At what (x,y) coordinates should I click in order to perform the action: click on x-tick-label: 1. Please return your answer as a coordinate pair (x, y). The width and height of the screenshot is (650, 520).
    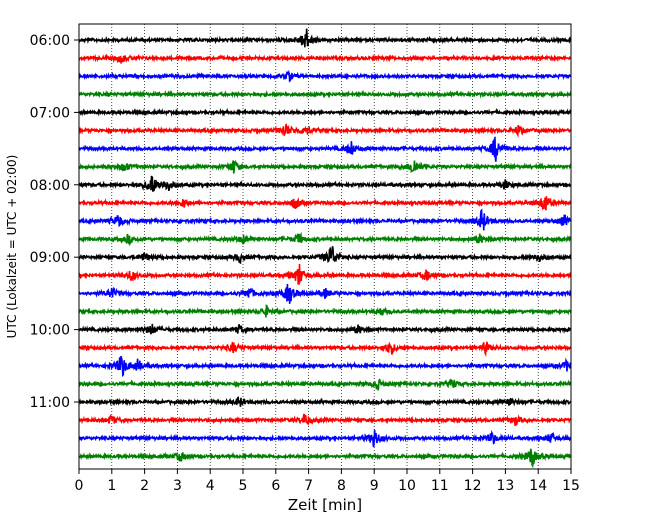
    Looking at the image, I should click on (111, 486).